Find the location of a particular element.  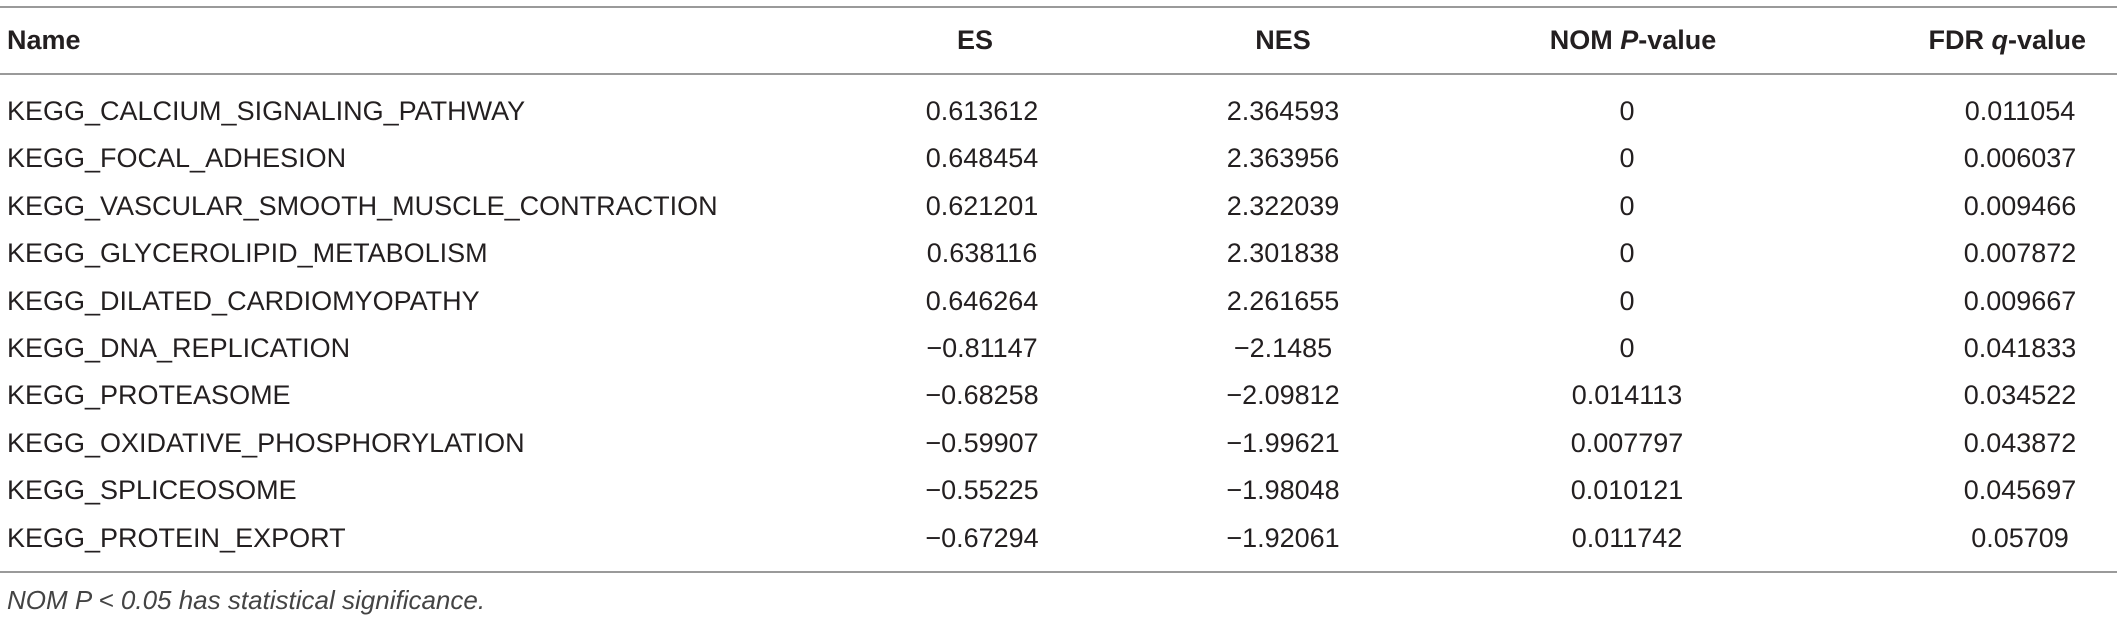

cell-value: −1.99621 is located at coordinates (1283, 442).